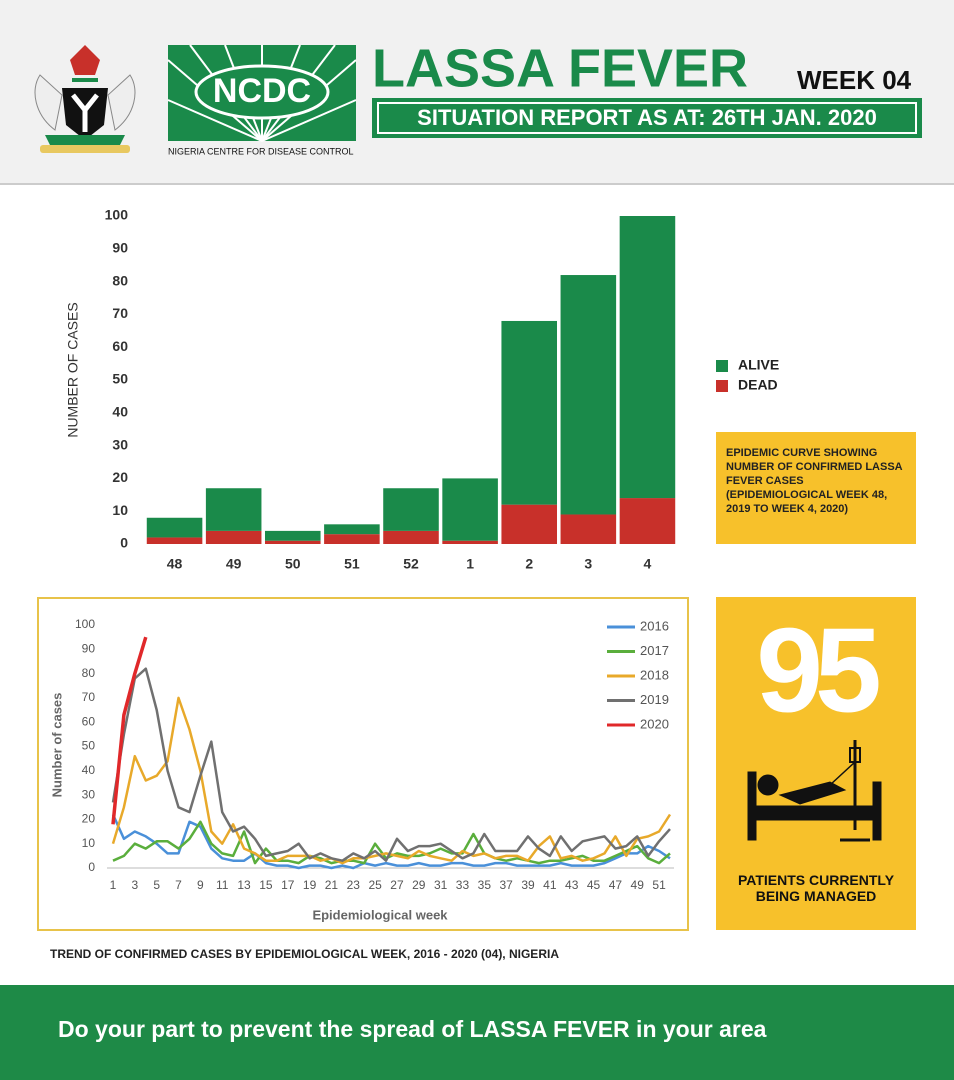  I want to click on x-tick-label: 52, so click(411, 564).